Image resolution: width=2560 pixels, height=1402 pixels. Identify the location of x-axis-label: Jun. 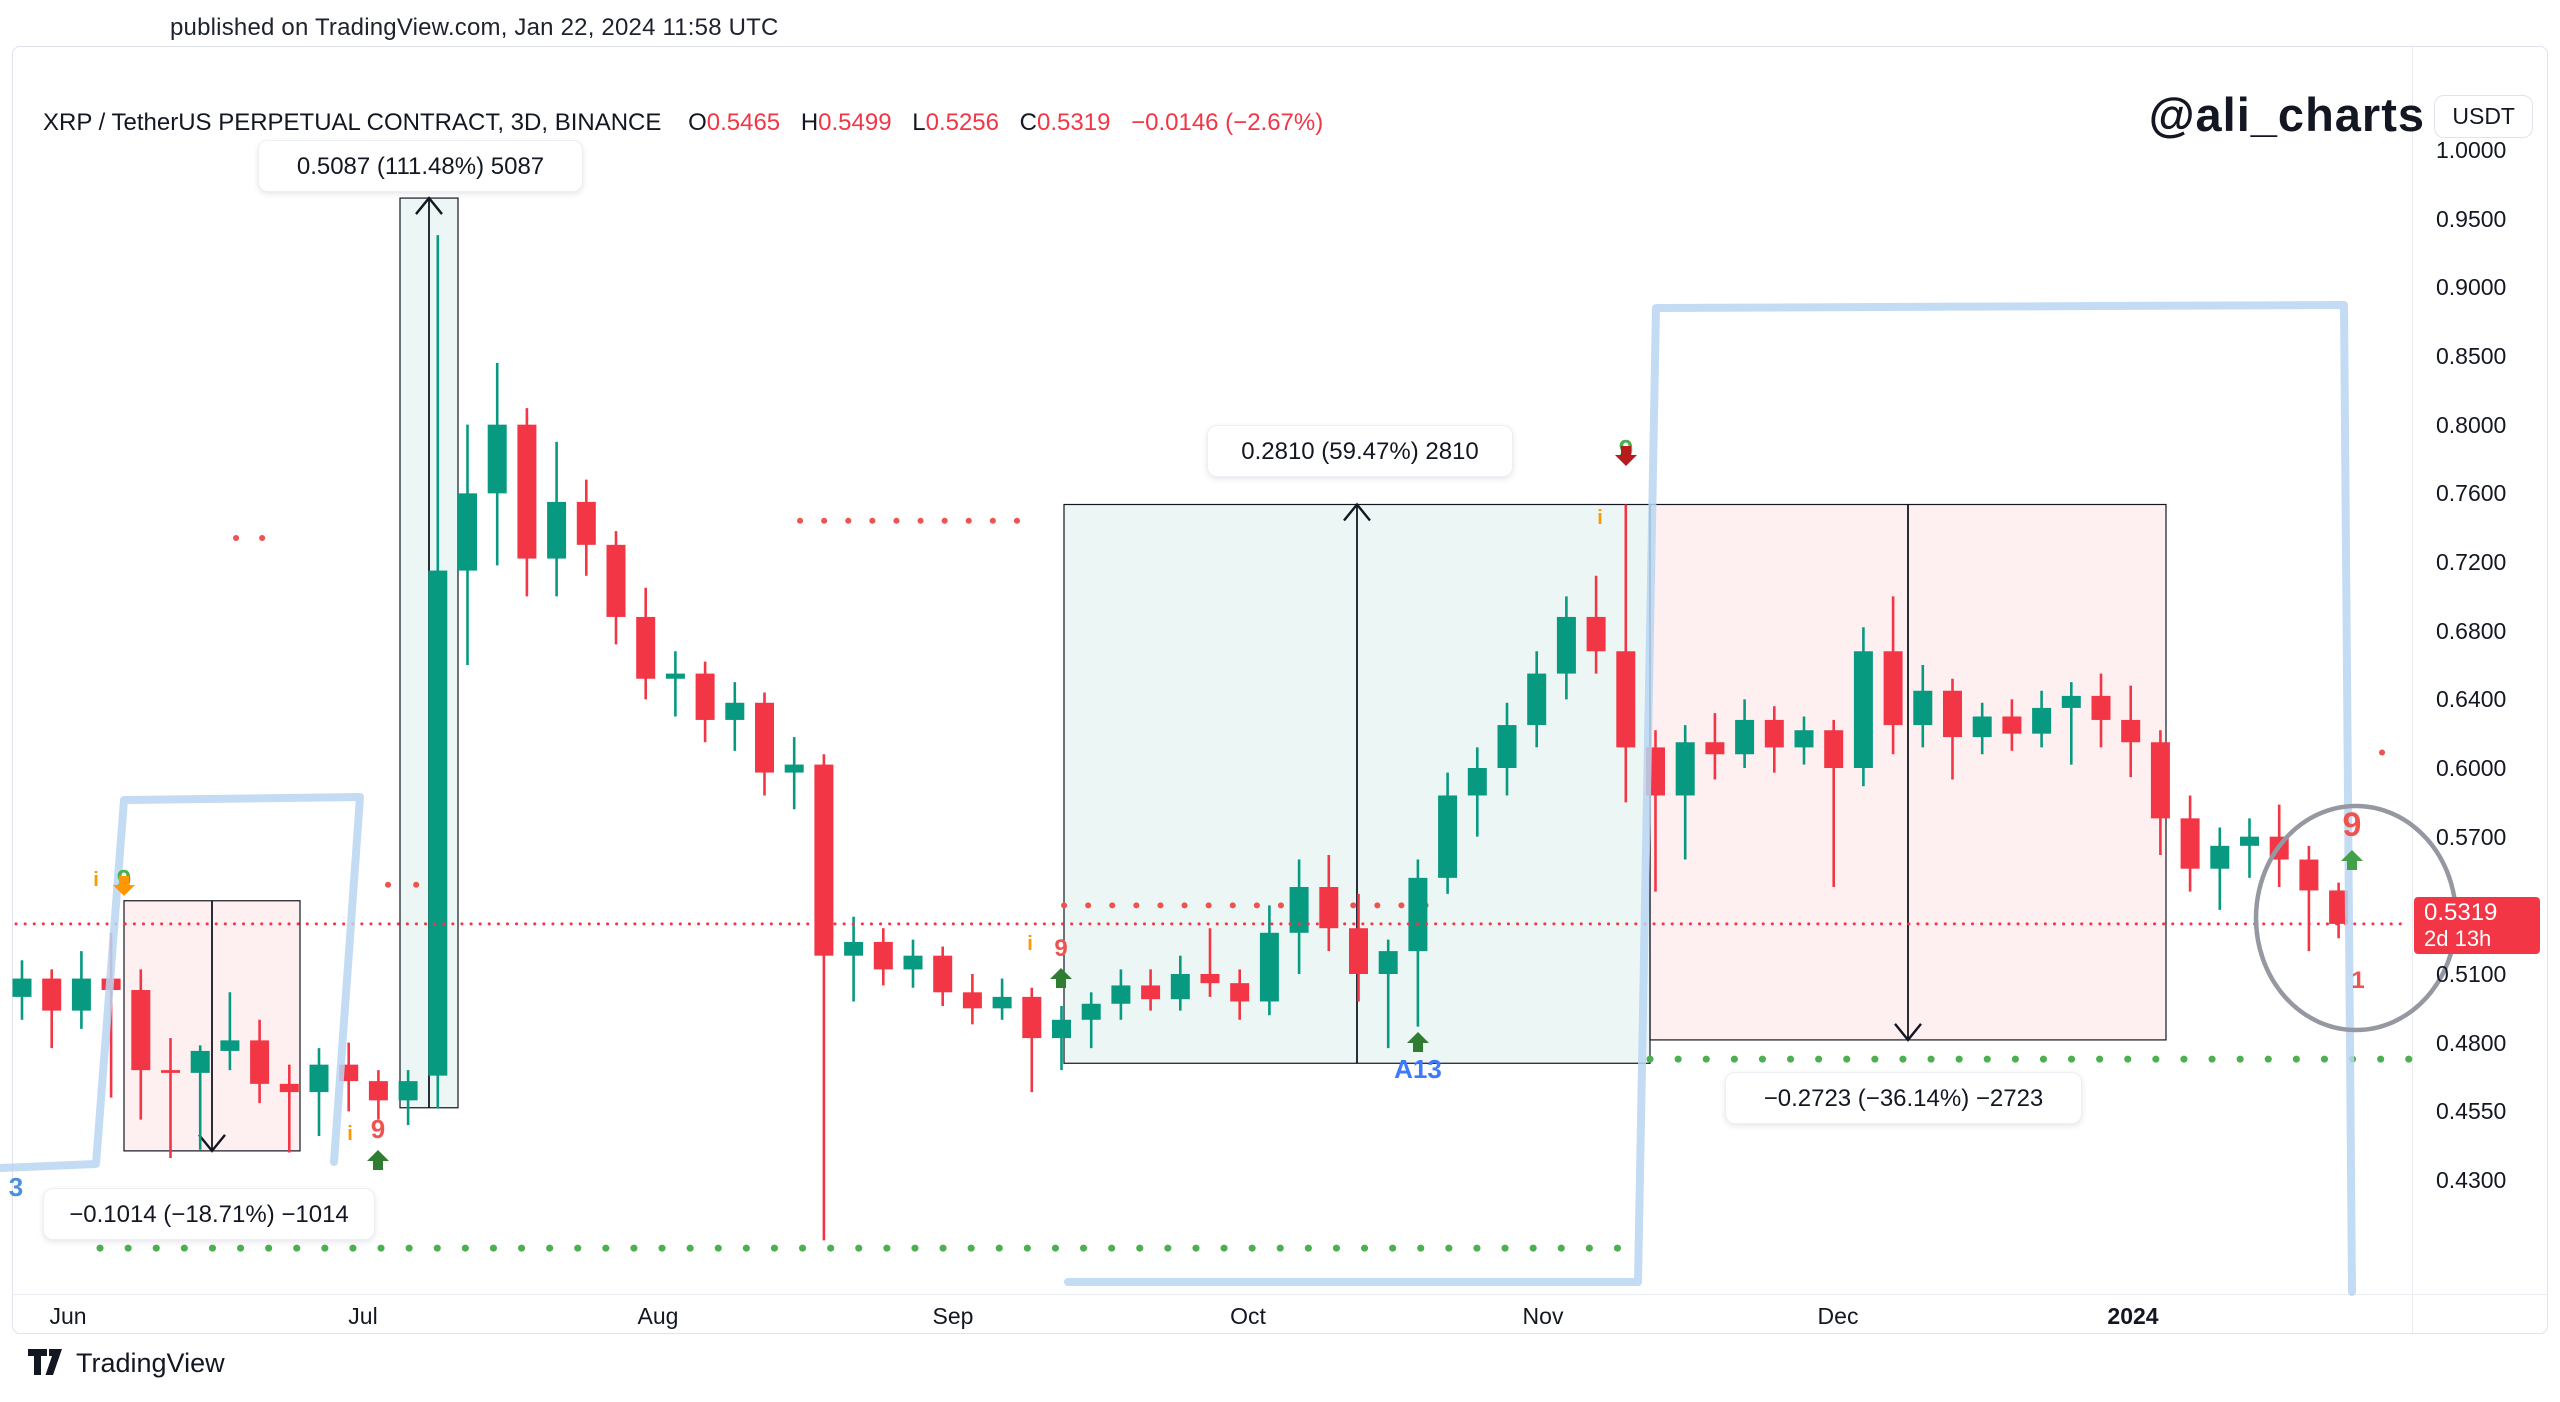
(68, 1316).